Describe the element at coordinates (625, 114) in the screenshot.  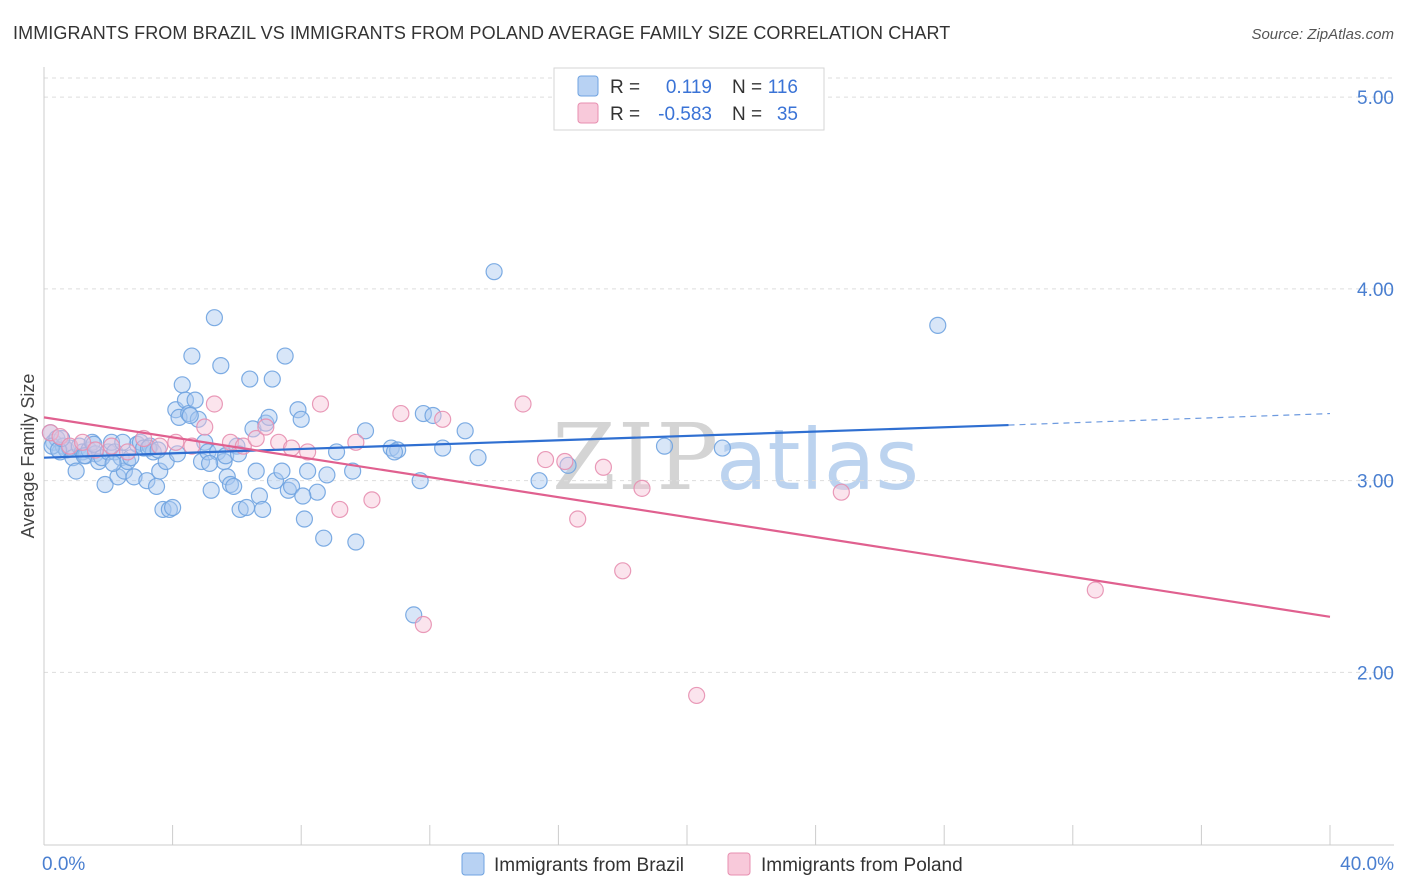
I see `stats-r-label-poland: R =` at that location.